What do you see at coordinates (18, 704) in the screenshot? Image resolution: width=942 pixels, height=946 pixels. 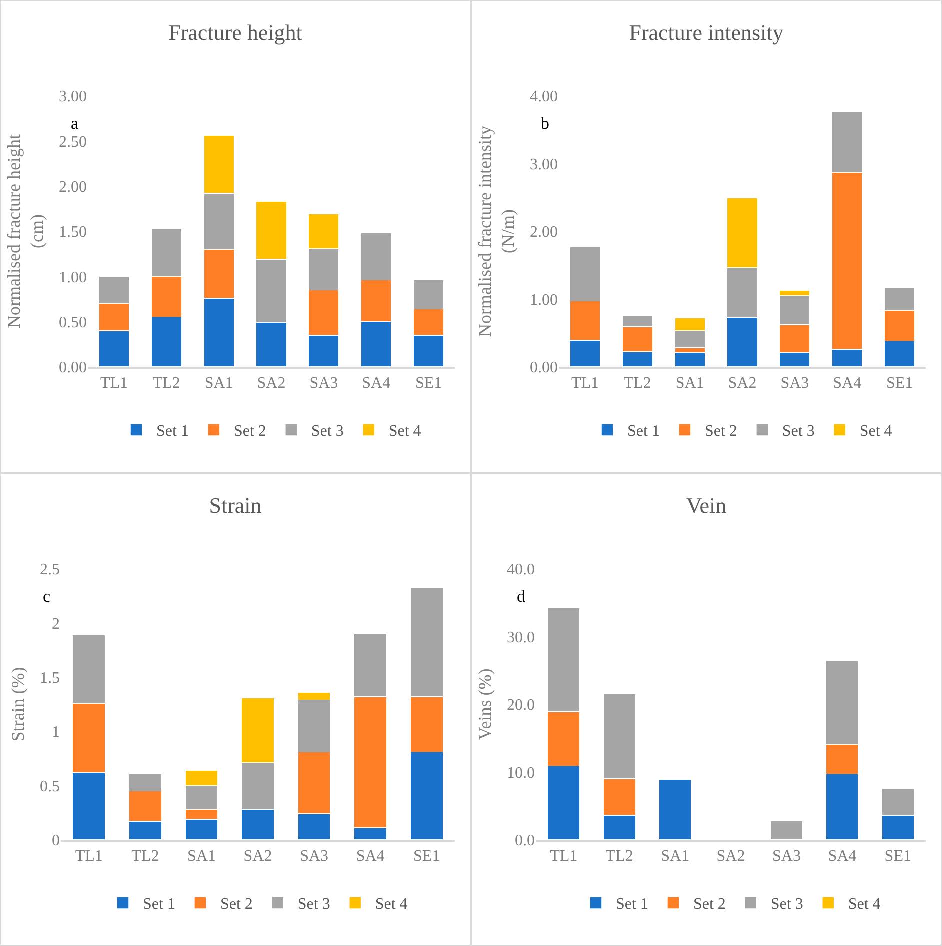 I see `y-axis-title: Strain (%)` at bounding box center [18, 704].